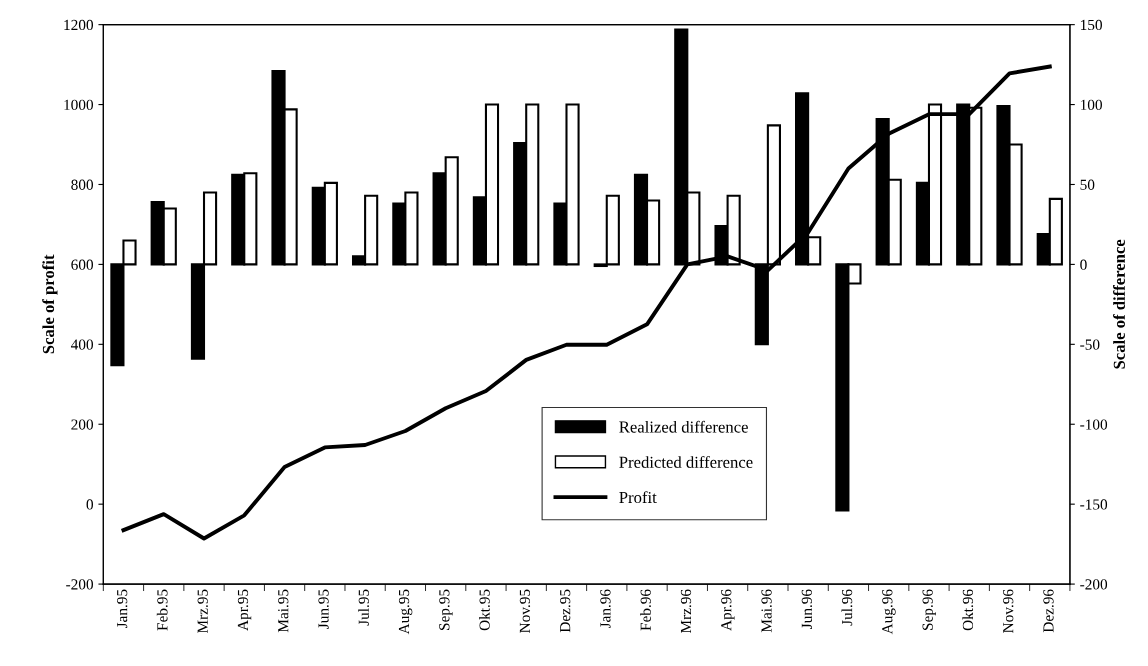 This screenshot has width=1148, height=666. I want to click on y2-tick-label: -150, so click(1094, 504).